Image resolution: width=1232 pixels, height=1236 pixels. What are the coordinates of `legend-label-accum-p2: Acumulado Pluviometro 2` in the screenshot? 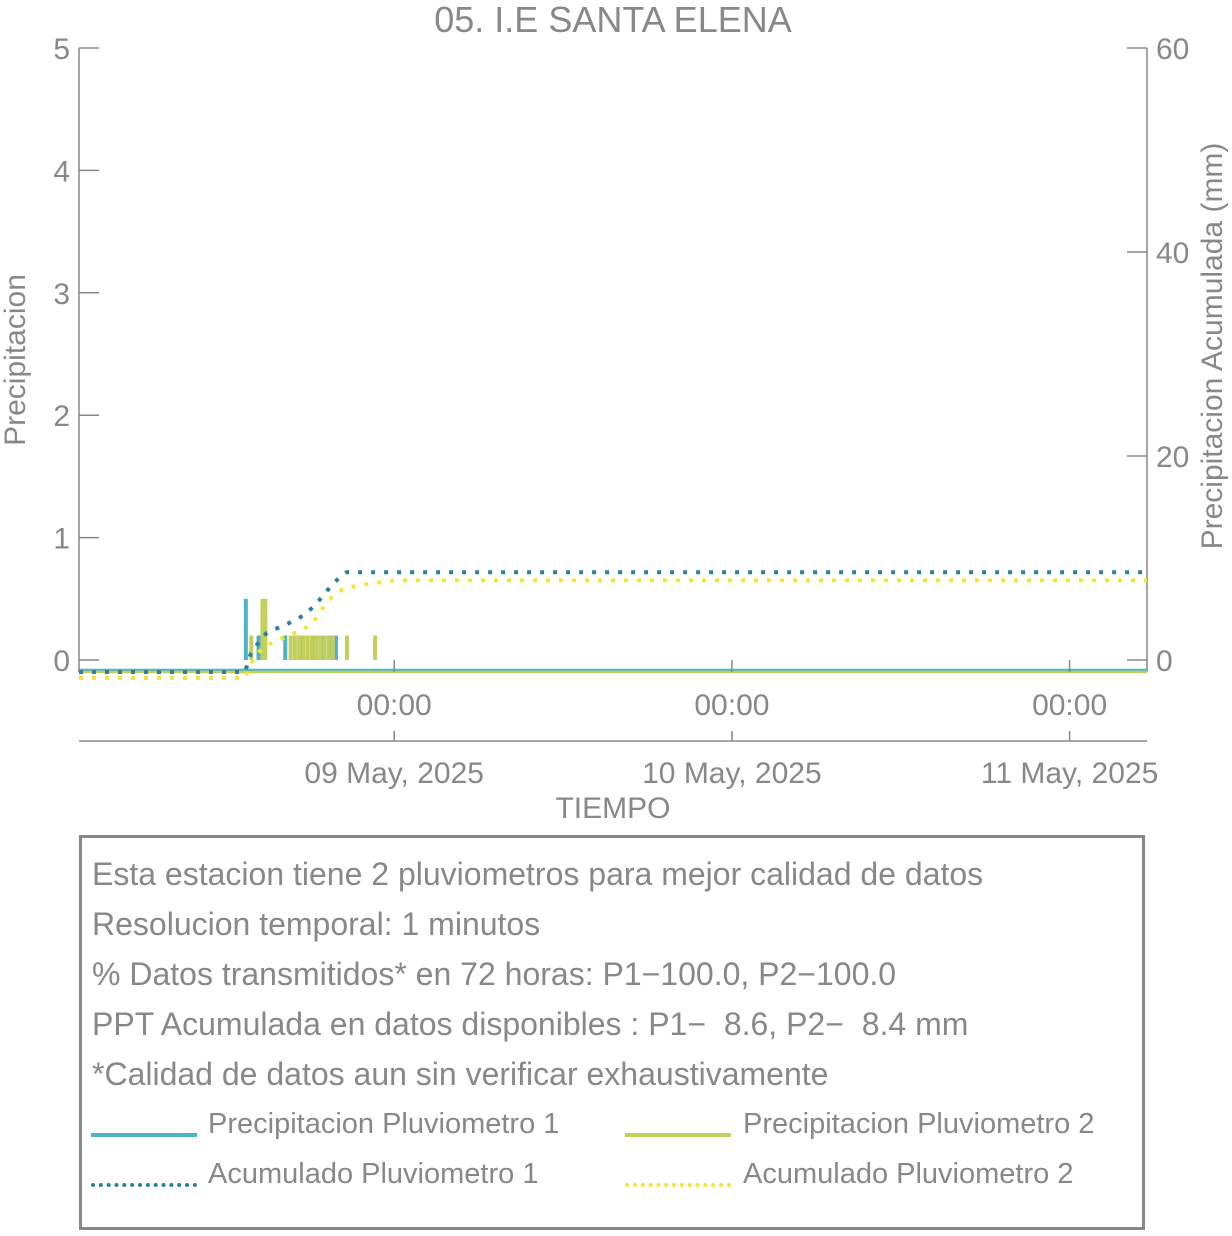 It's located at (908, 1174).